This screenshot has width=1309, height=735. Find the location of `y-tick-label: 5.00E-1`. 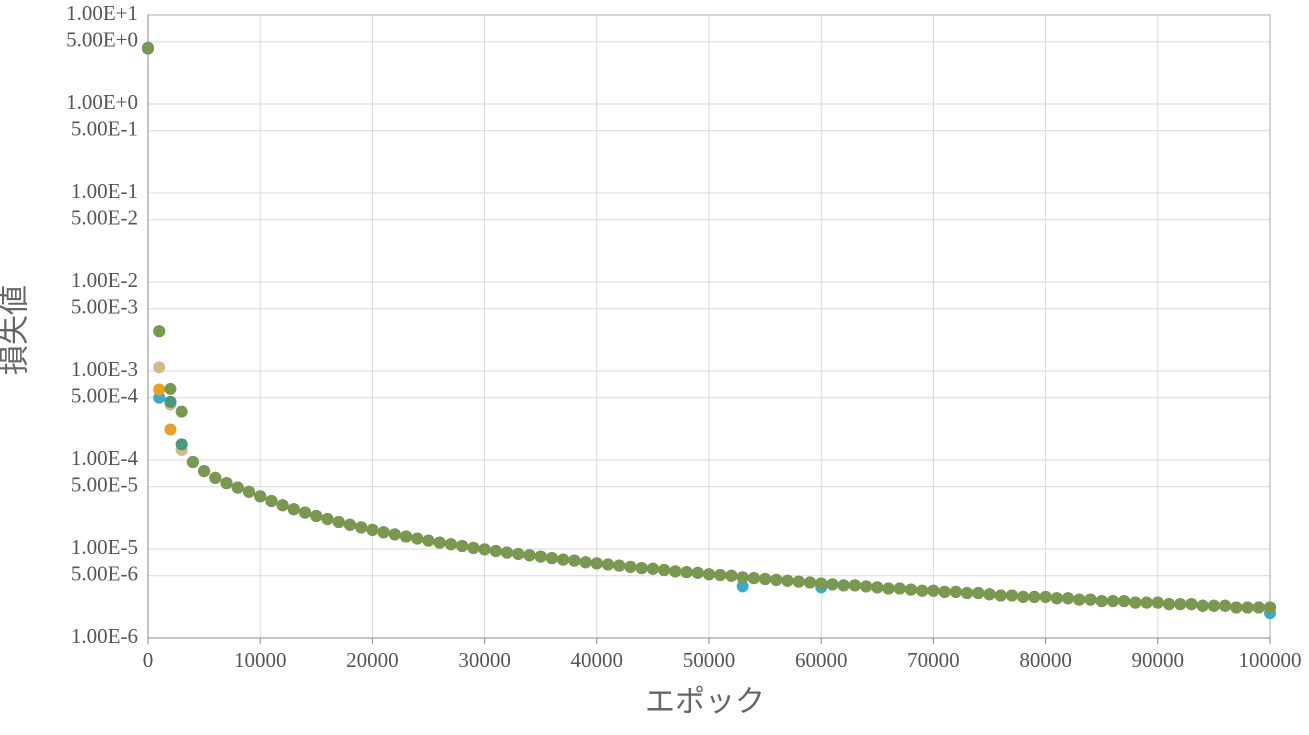

y-tick-label: 5.00E-1 is located at coordinates (104, 129).